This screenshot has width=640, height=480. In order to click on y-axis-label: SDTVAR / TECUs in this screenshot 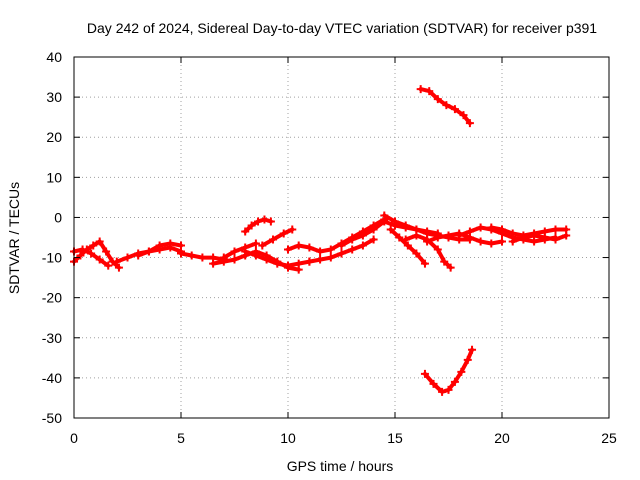, I will do `click(14, 238)`.